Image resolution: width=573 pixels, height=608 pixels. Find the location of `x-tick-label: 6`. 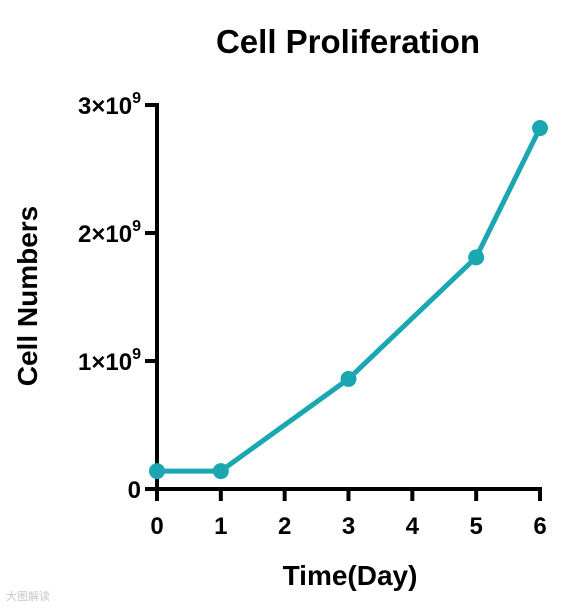

x-tick-label: 6 is located at coordinates (539, 526).